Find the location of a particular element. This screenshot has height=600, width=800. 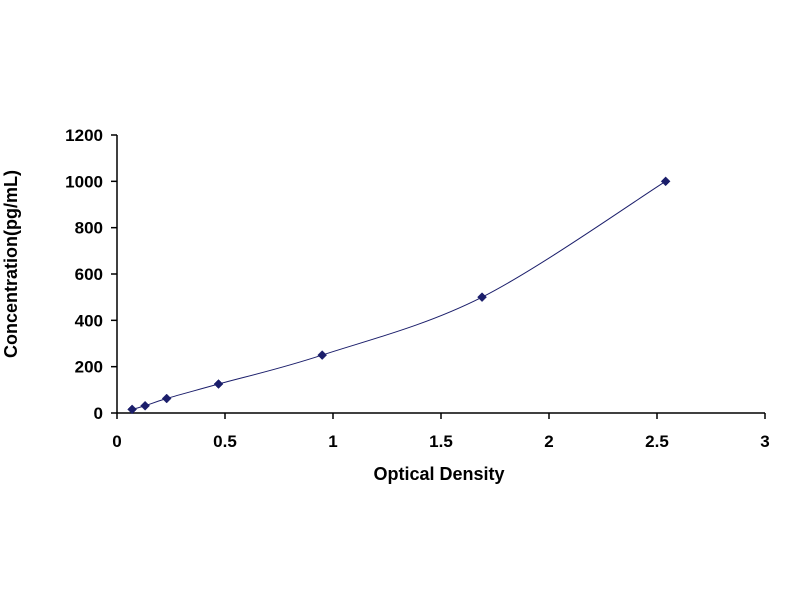

x-tick-labels: 0 0.5 1 1.5 2 2.5 3 is located at coordinates (440, 441).